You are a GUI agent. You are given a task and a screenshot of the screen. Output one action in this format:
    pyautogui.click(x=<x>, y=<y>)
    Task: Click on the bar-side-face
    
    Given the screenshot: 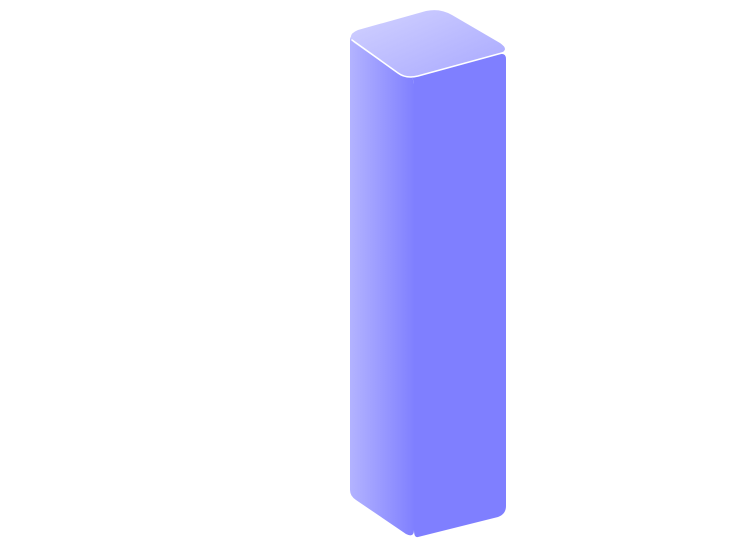 What is the action you would take?
    pyautogui.click(x=458, y=295)
    